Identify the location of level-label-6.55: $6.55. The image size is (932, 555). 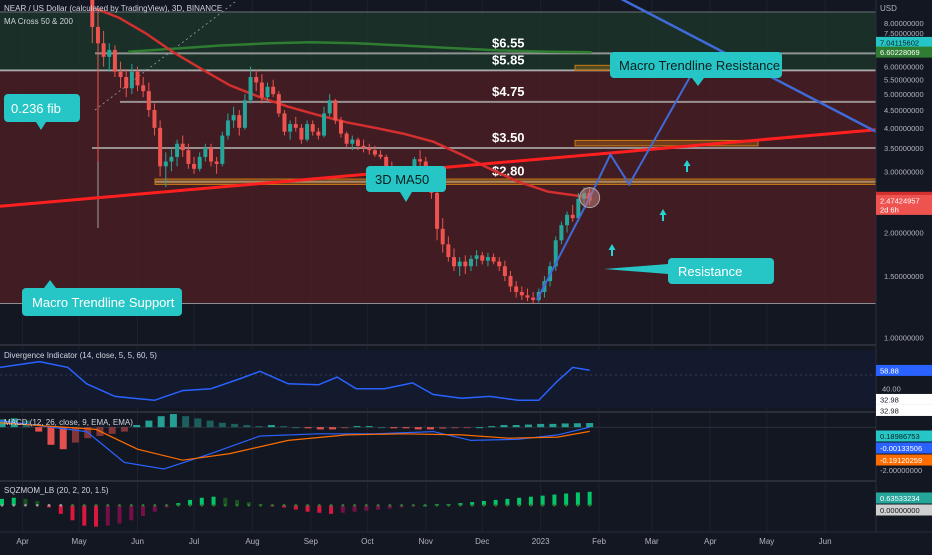
(508, 42).